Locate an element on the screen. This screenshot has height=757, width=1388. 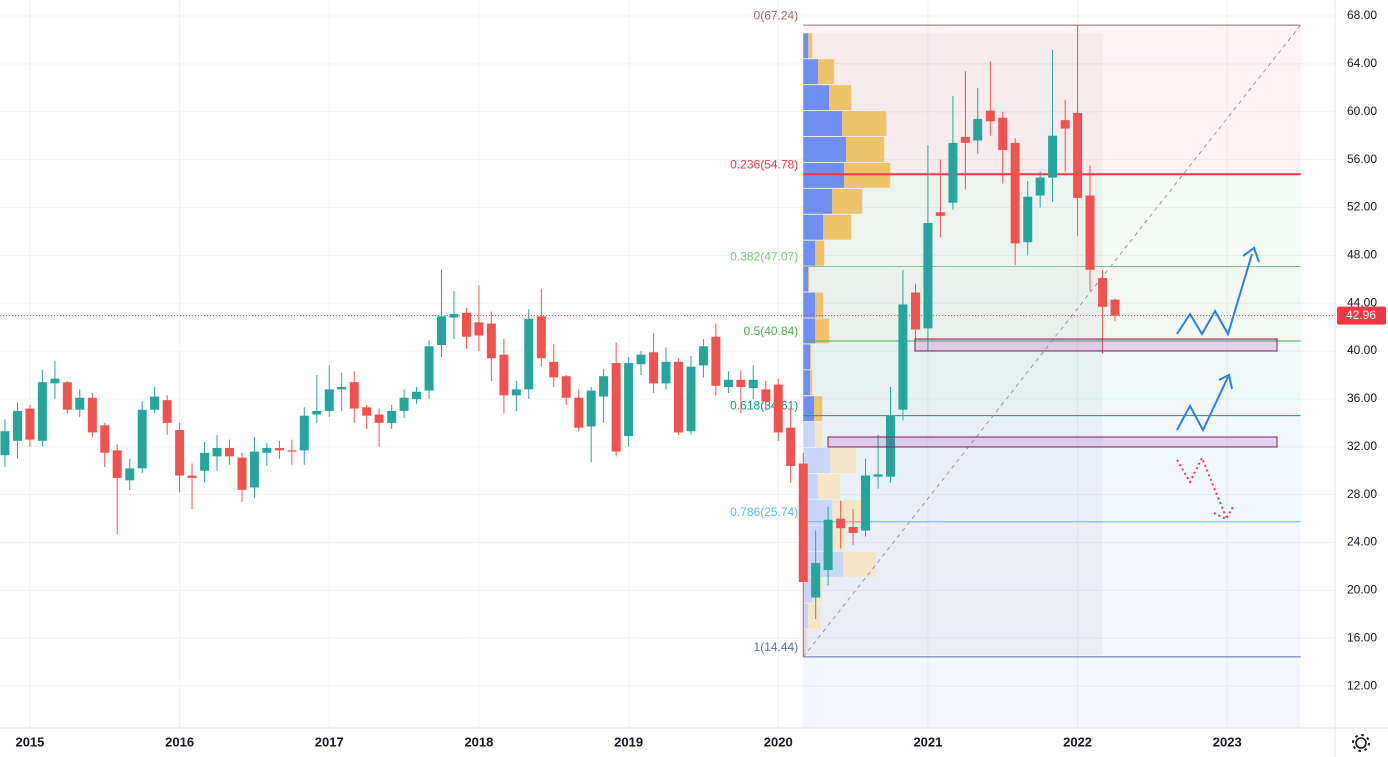
fib-label: 0.5(40.84) is located at coordinates (771, 331).